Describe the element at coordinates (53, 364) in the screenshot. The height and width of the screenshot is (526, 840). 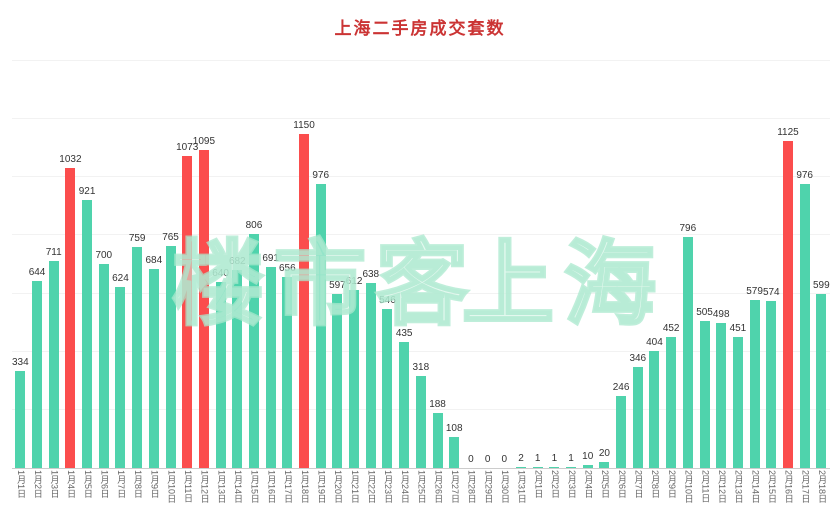
I see `bar-1月3日` at that location.